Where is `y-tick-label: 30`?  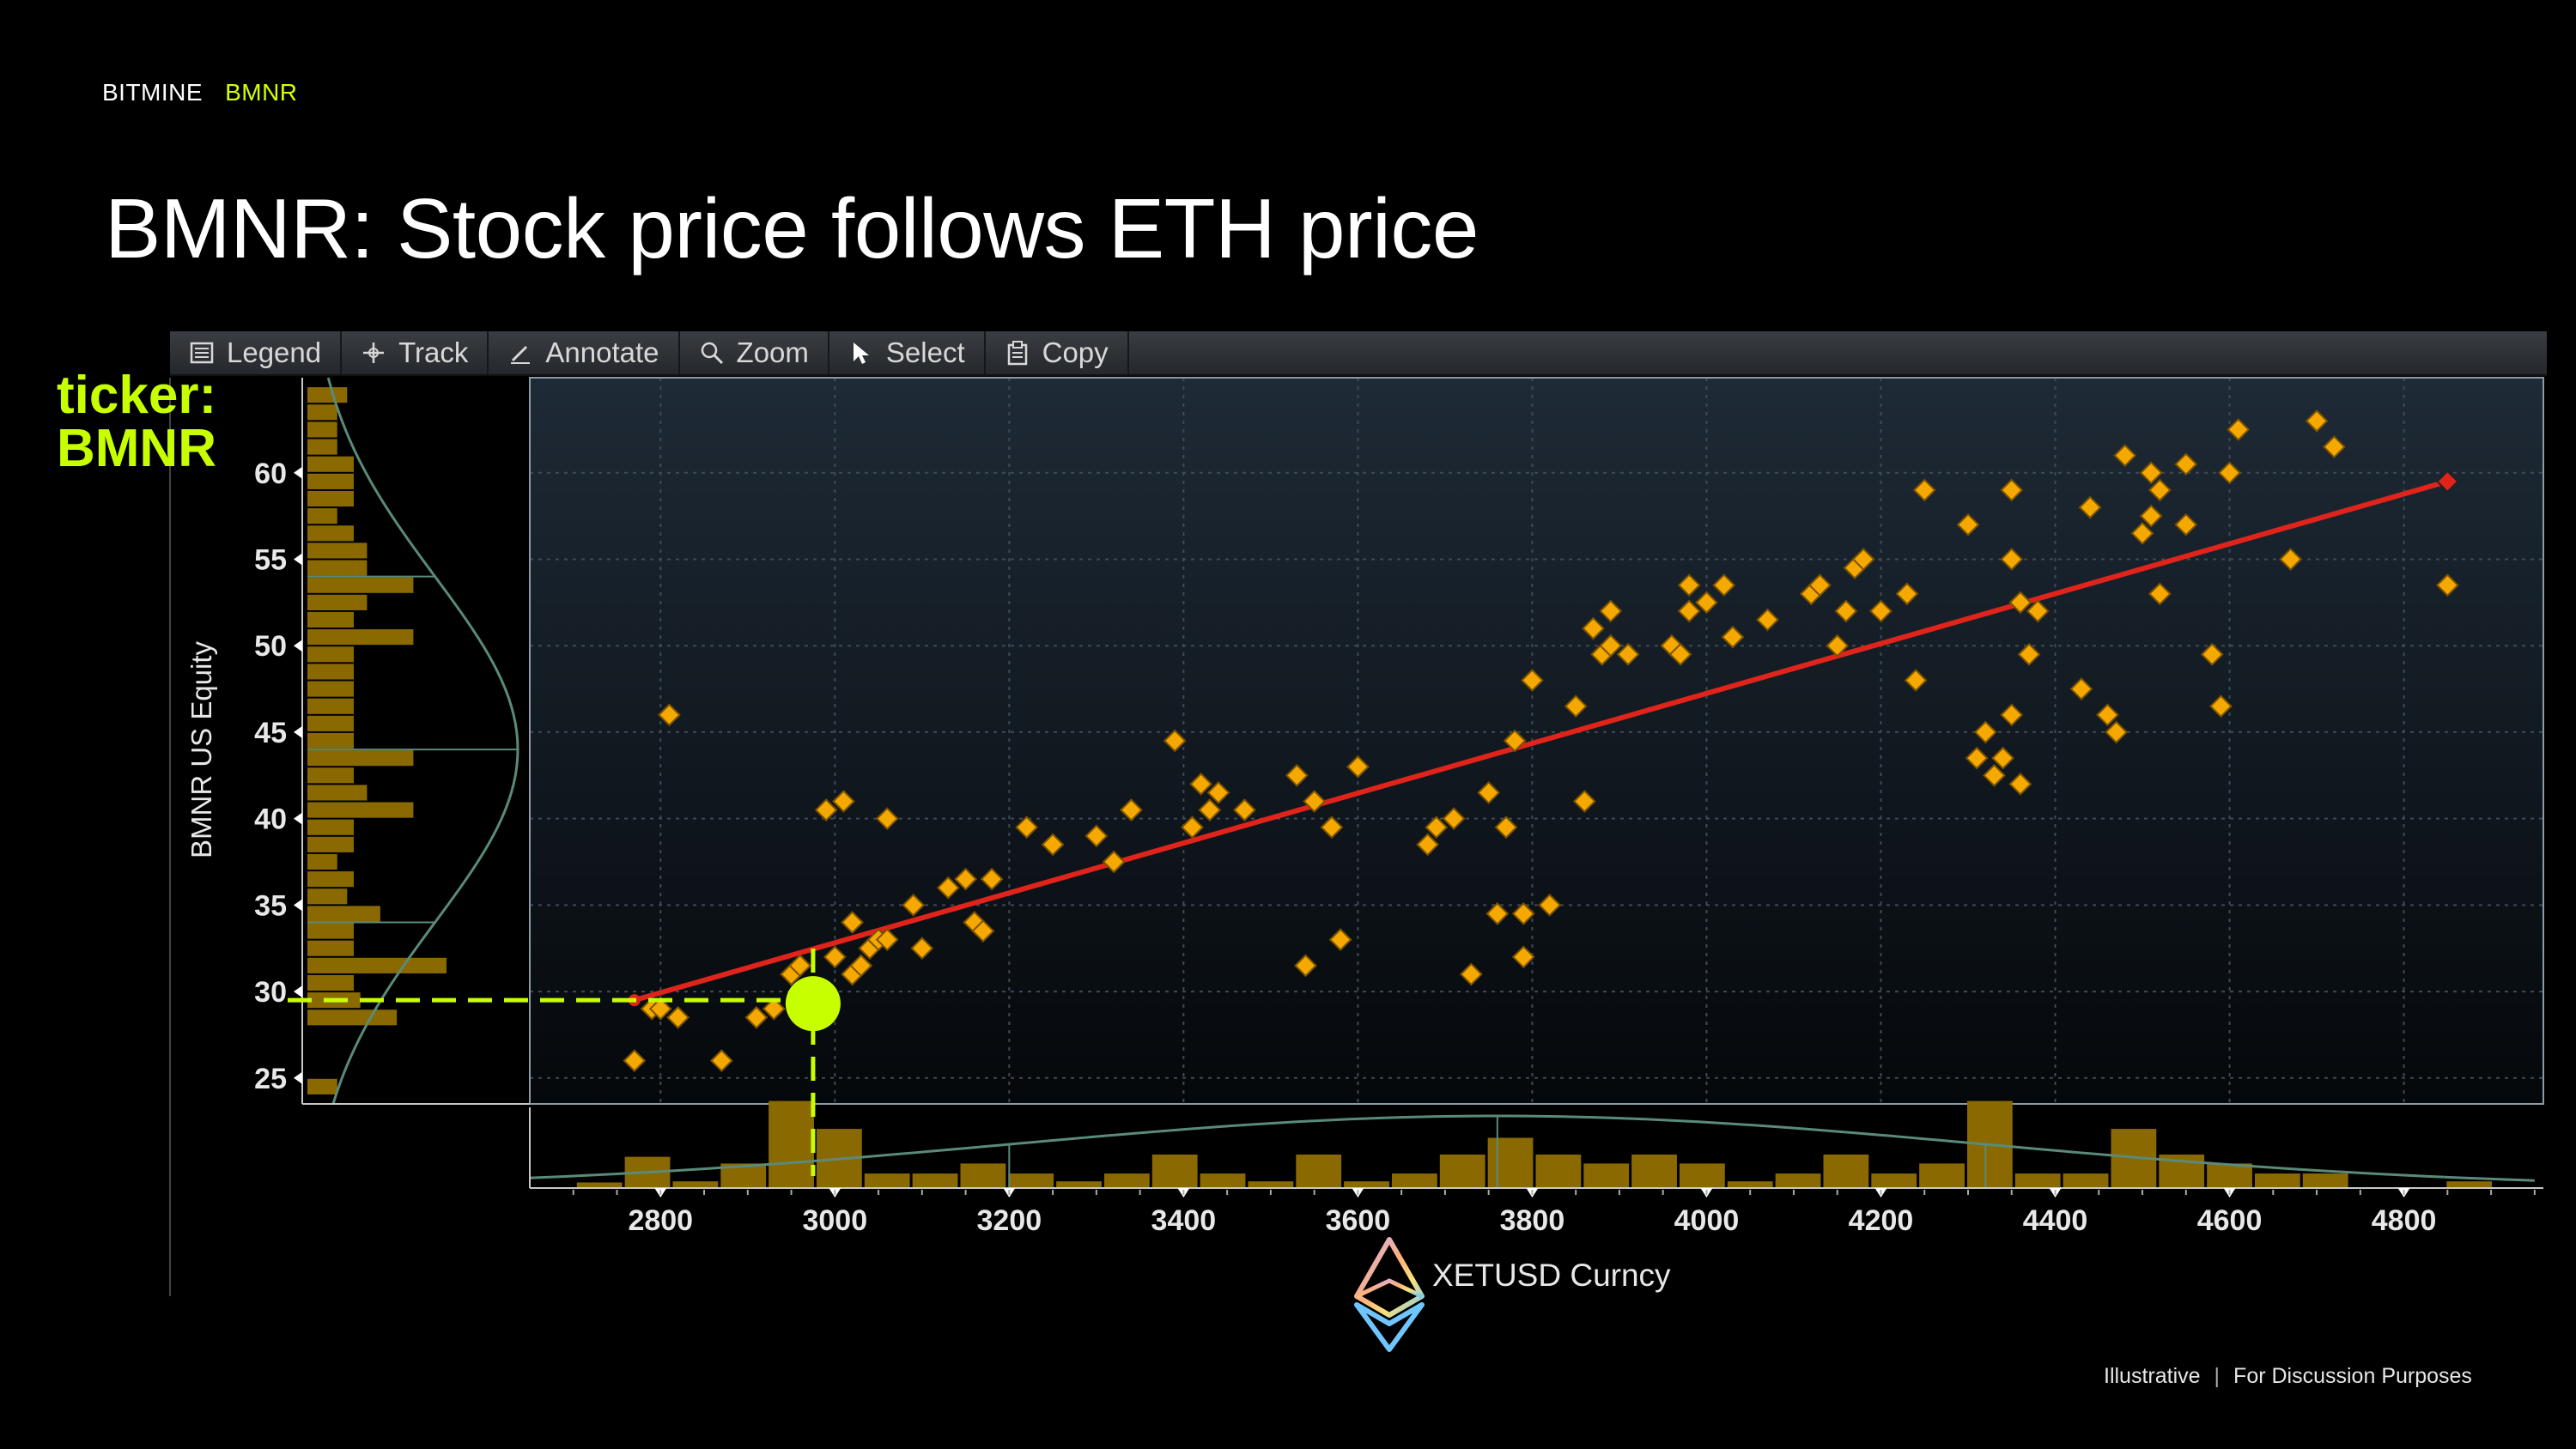
y-tick-label: 30 is located at coordinates (270, 992).